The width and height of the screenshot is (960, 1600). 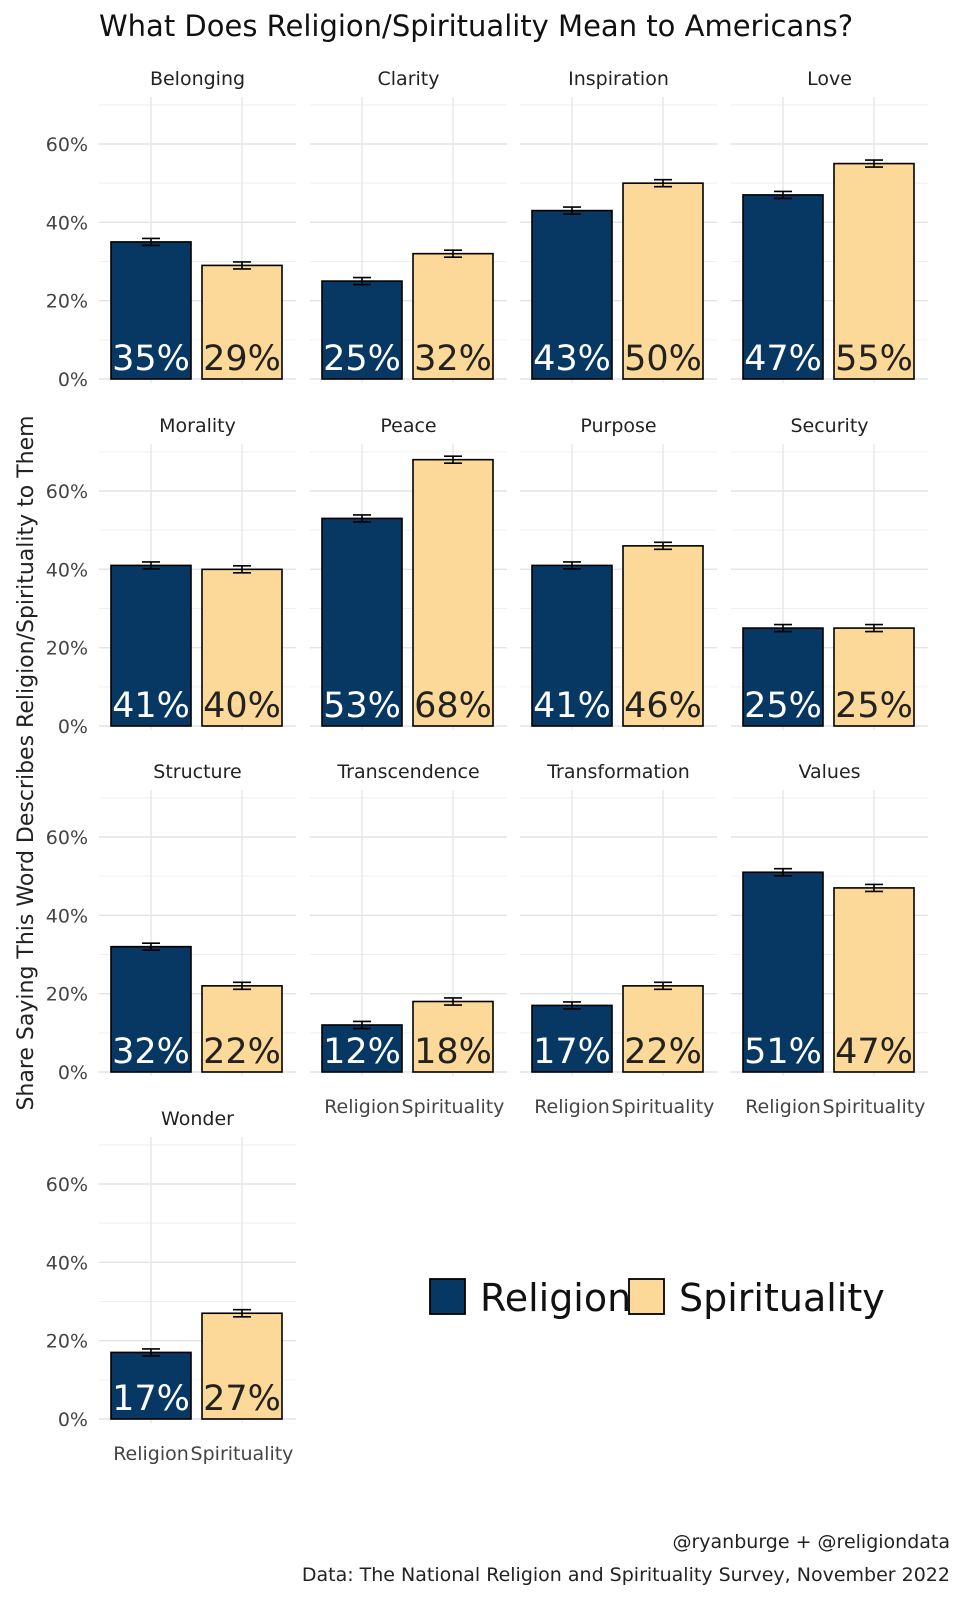 I want to click on facet-morality: Morality 0% 20% 40% 60% 41% 40%, so click(x=171, y=576).